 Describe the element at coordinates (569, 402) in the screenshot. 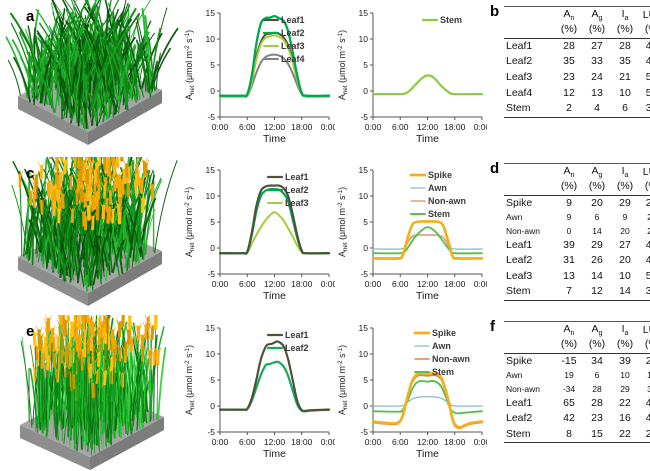

I see `value-cell: 65` at that location.